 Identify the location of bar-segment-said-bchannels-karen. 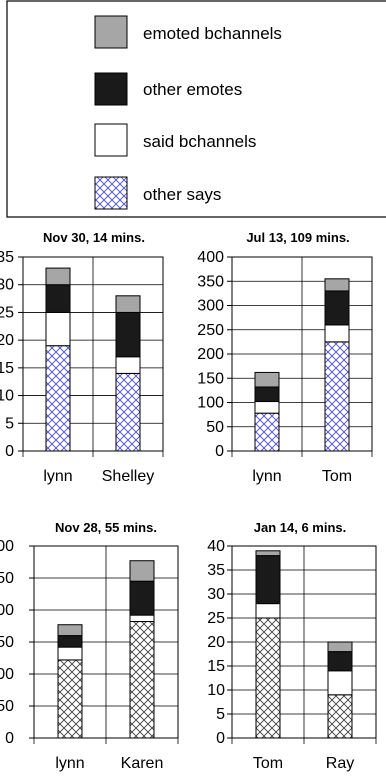
(142, 618).